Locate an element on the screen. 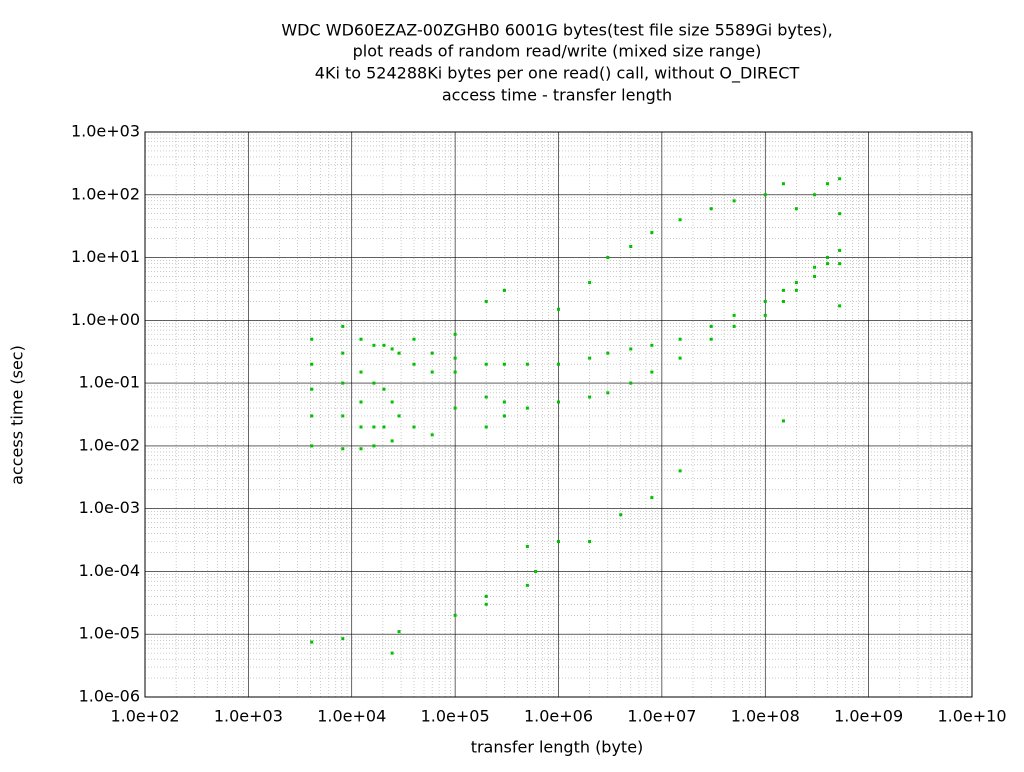 The height and width of the screenshot is (772, 1024). x-tick-label: 1.0e+06 is located at coordinates (558, 716).